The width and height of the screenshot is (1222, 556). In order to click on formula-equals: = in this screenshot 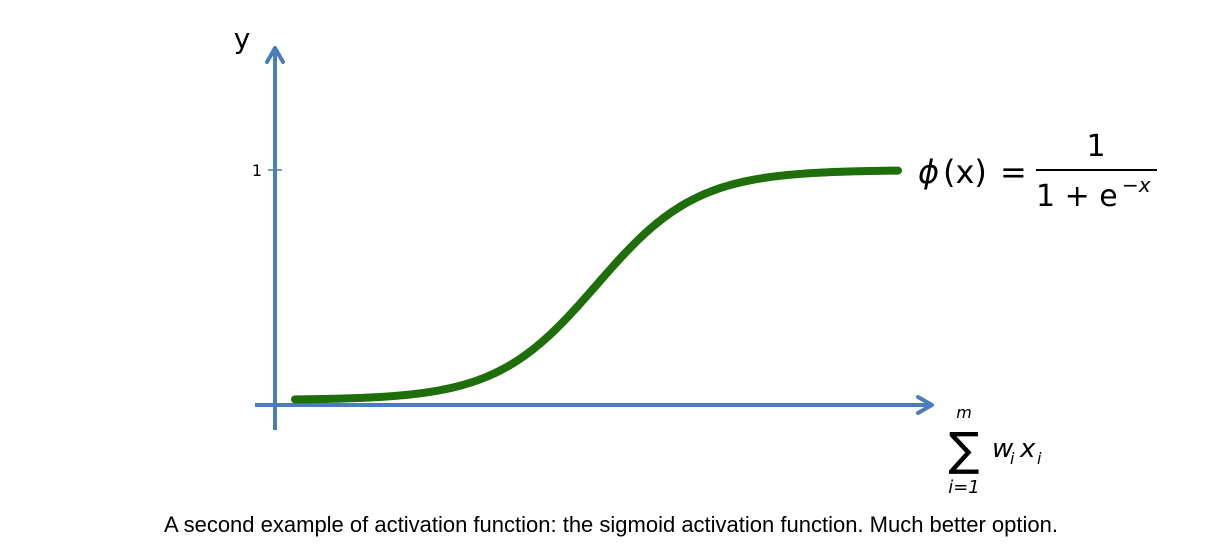, I will do `click(1013, 172)`.